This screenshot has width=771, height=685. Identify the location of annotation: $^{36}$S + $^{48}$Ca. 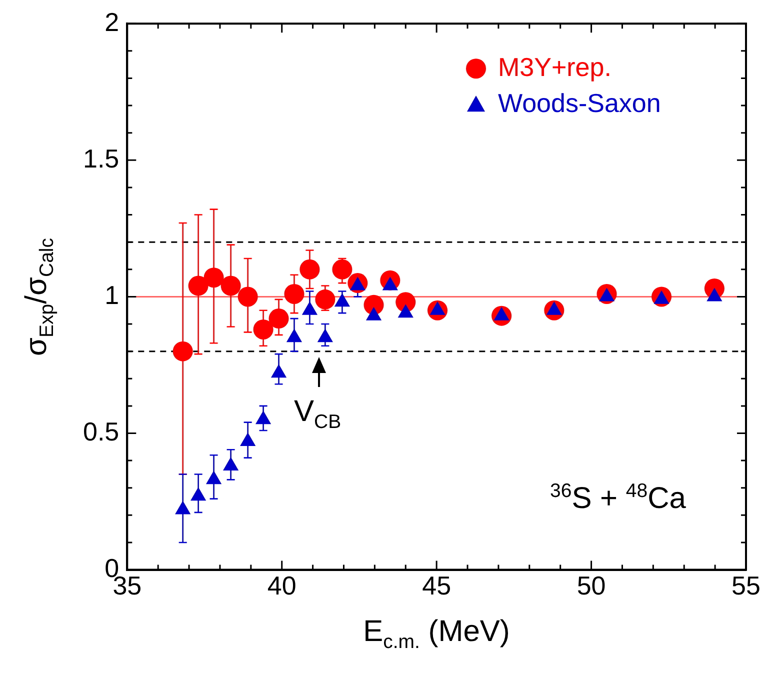
(618, 498).